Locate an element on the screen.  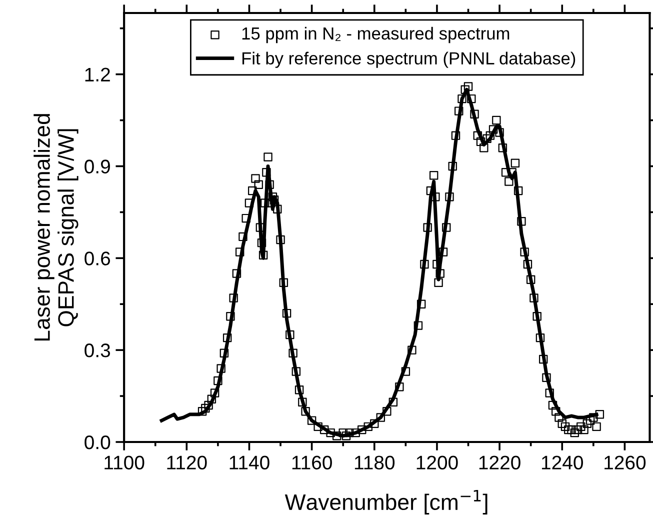
legend-label: Fit by reference spectrum (PNNL database) is located at coordinates (409, 60).